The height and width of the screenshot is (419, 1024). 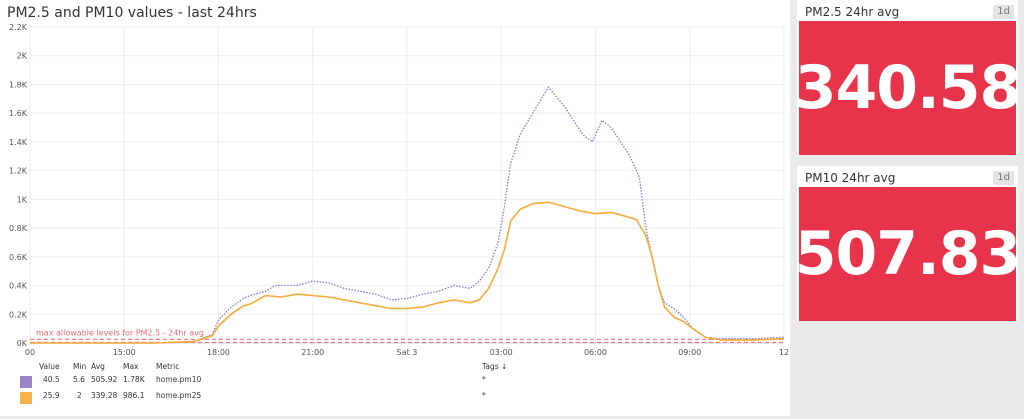 What do you see at coordinates (501, 352) in the screenshot?
I see `x-tick-label: 03:00` at bounding box center [501, 352].